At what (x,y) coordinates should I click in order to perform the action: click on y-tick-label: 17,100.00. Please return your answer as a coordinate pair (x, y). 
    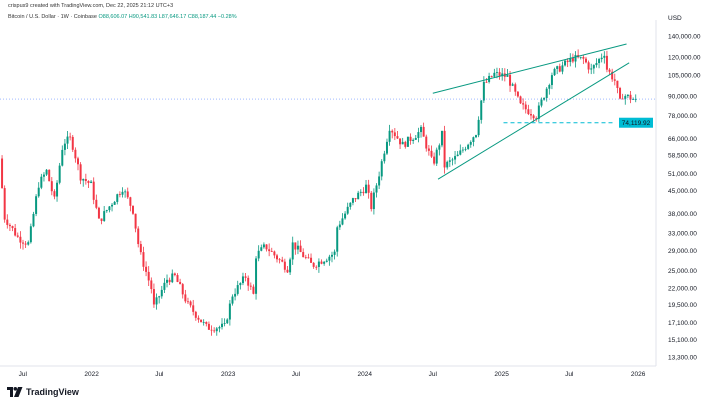
    Looking at the image, I should click on (682, 323).